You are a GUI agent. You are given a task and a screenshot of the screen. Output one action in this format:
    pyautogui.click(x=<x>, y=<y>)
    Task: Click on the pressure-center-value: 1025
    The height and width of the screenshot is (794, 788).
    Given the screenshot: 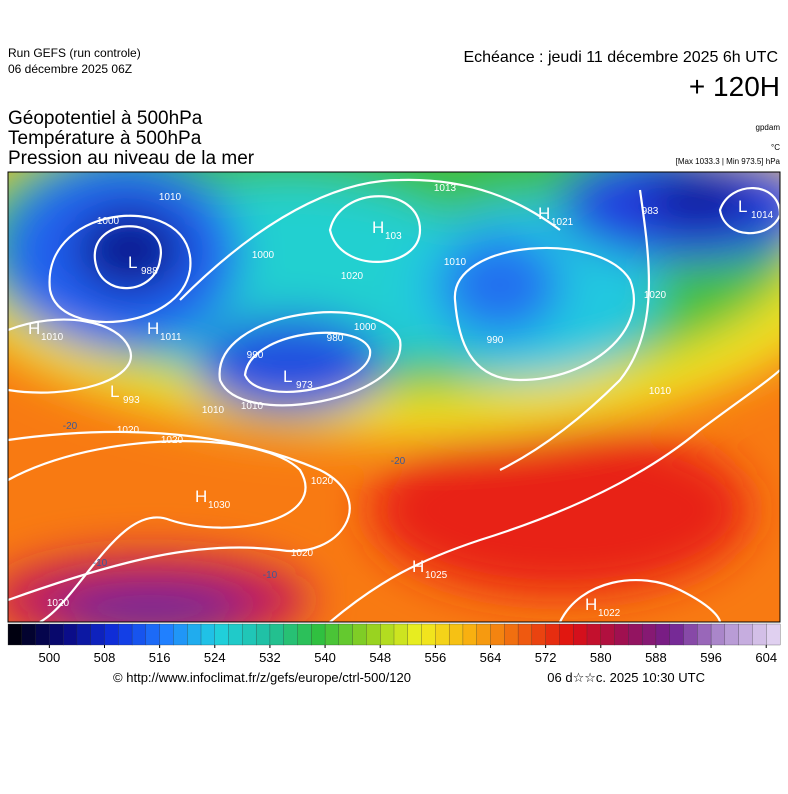 What is the action you would take?
    pyautogui.click(x=436, y=575)
    